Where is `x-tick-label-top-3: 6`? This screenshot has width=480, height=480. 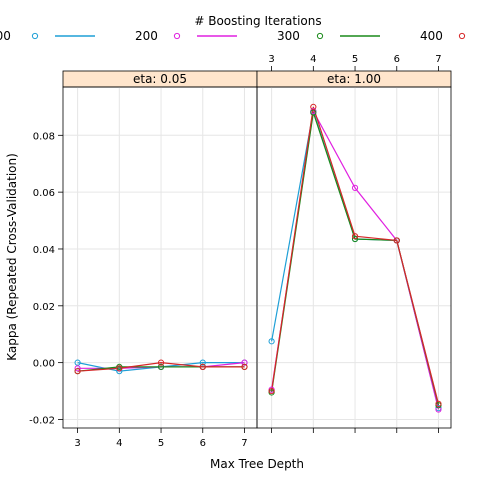 x-tick-label-top-3: 6 is located at coordinates (397, 59).